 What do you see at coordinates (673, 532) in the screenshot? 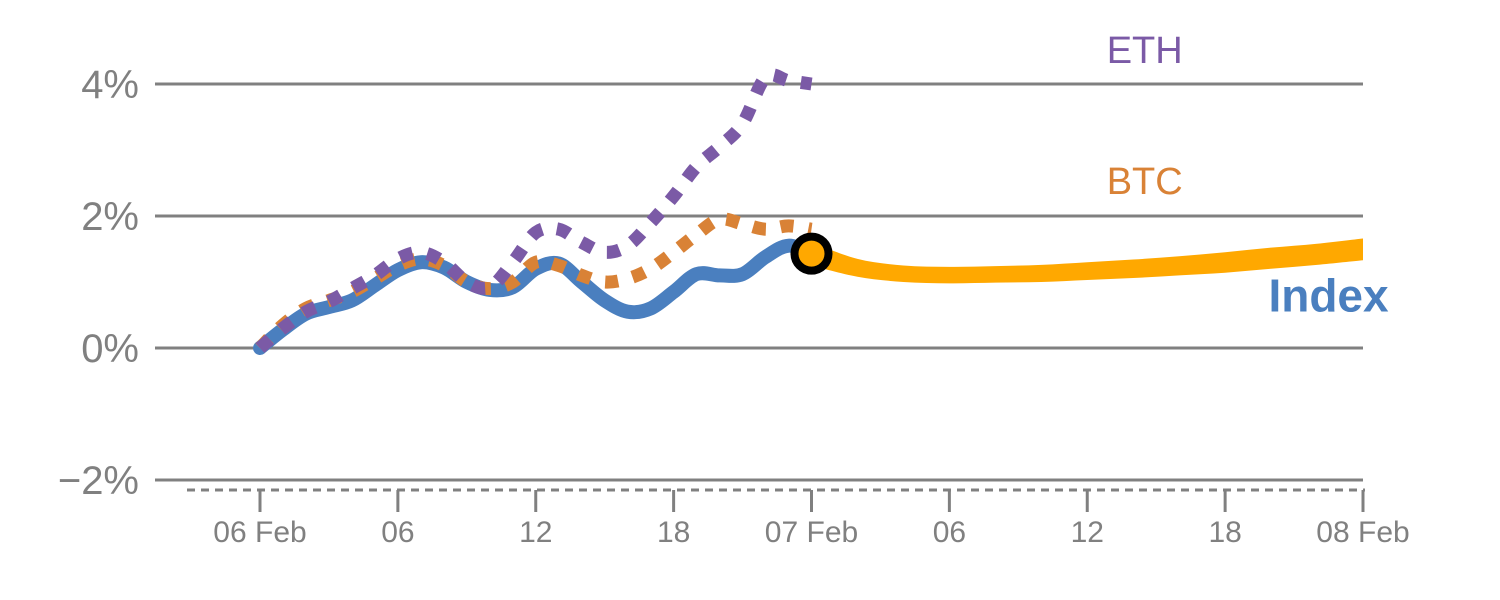
I see `x-axis-label-3: 18` at bounding box center [673, 532].